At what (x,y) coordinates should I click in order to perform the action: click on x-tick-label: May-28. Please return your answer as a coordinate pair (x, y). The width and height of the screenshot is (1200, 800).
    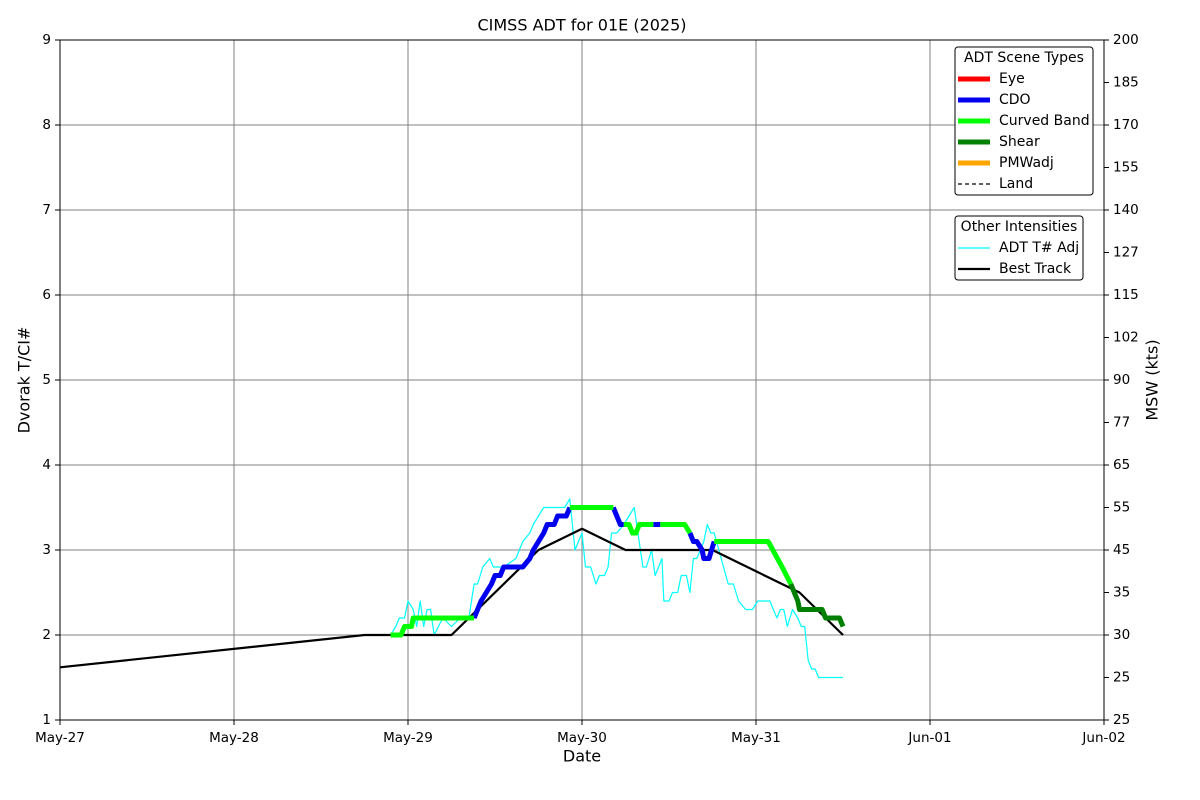
    Looking at the image, I should click on (234, 738).